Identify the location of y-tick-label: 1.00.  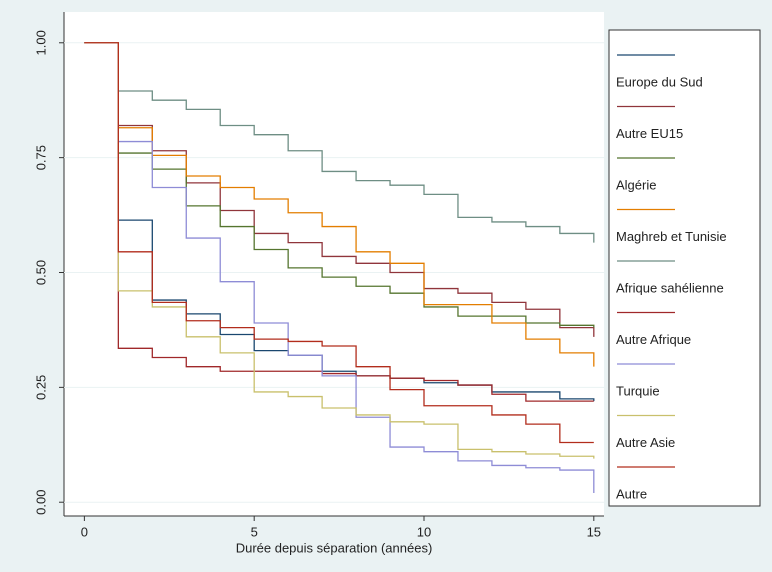
(40, 42).